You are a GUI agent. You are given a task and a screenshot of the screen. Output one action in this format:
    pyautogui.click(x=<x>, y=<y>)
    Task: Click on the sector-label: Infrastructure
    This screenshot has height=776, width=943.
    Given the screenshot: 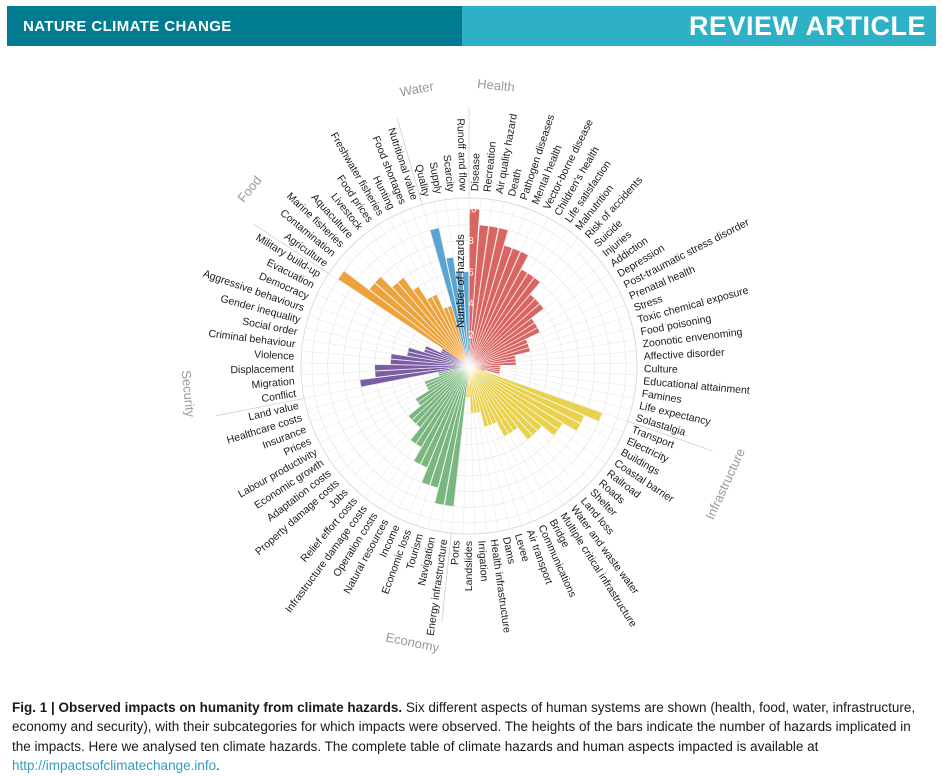 What is the action you would take?
    pyautogui.click(x=725, y=484)
    